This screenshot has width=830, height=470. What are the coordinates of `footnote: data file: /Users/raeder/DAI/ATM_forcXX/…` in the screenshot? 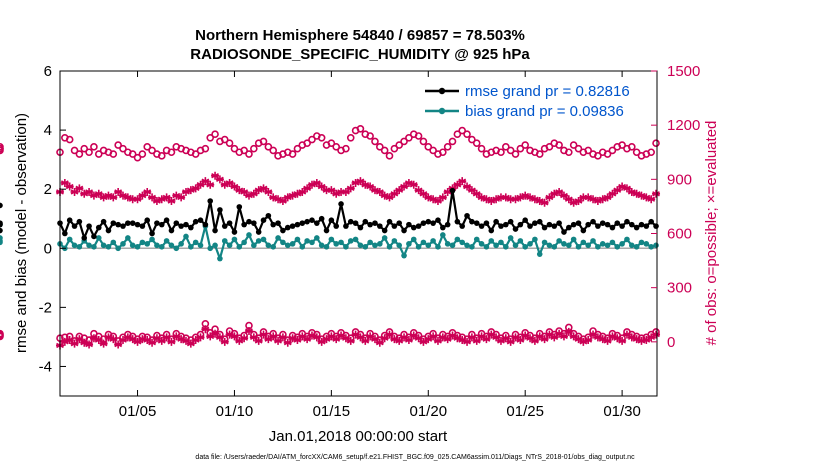 It's located at (415, 457).